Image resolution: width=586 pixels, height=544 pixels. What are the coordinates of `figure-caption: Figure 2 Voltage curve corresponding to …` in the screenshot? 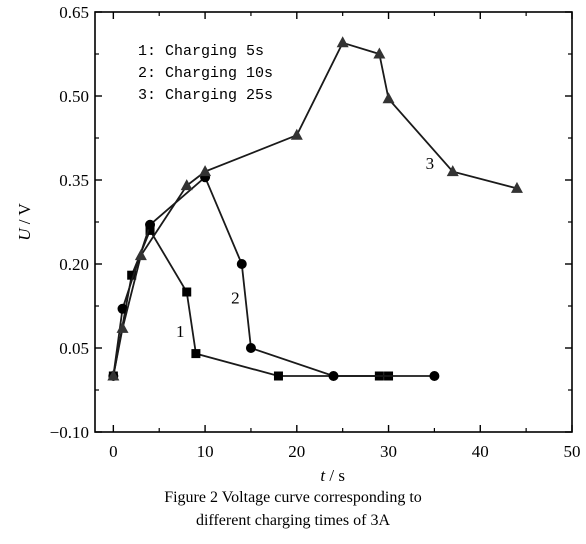 It's located at (293, 509).